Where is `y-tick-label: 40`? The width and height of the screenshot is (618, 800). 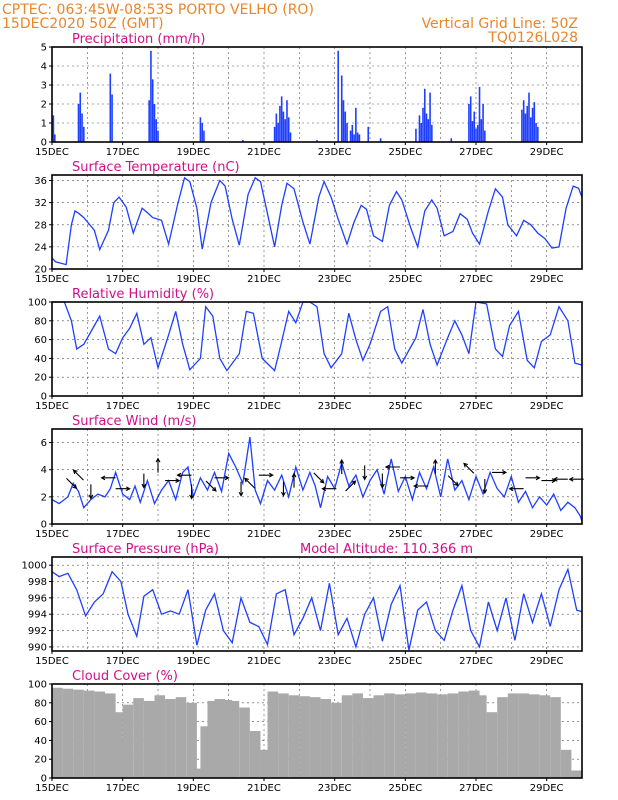
y-tick-label: 40 is located at coordinates (40, 741).